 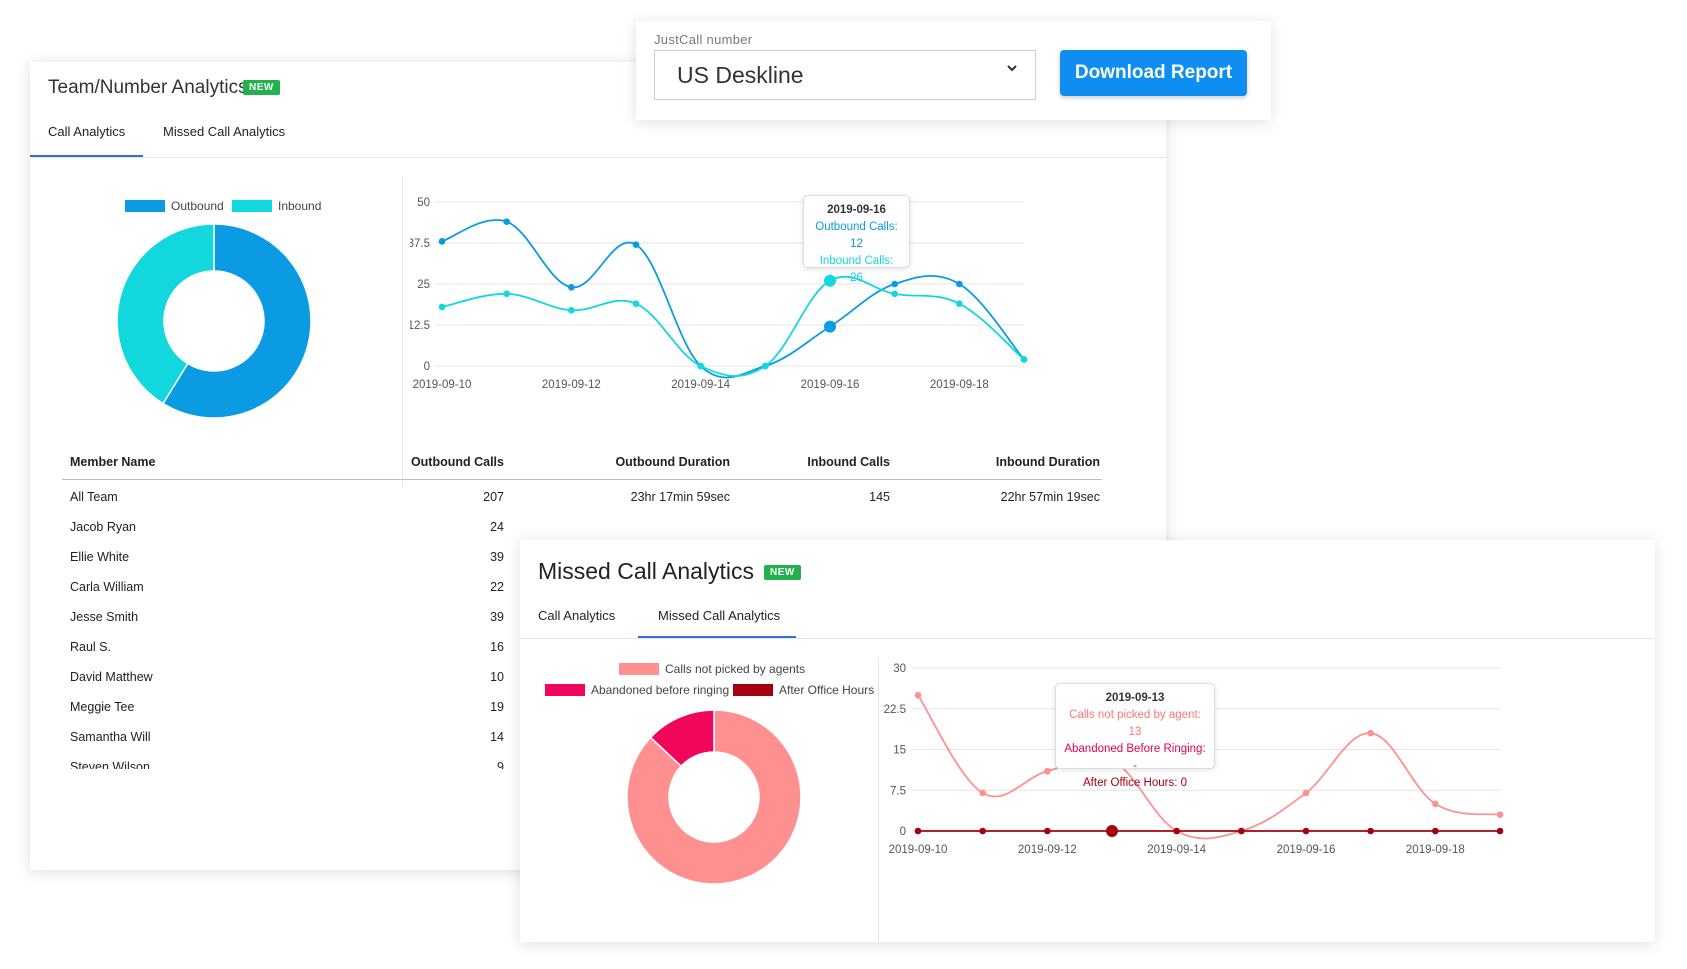 I want to click on calls-line-x-tick-label: 2019-09-12, so click(x=571, y=385).